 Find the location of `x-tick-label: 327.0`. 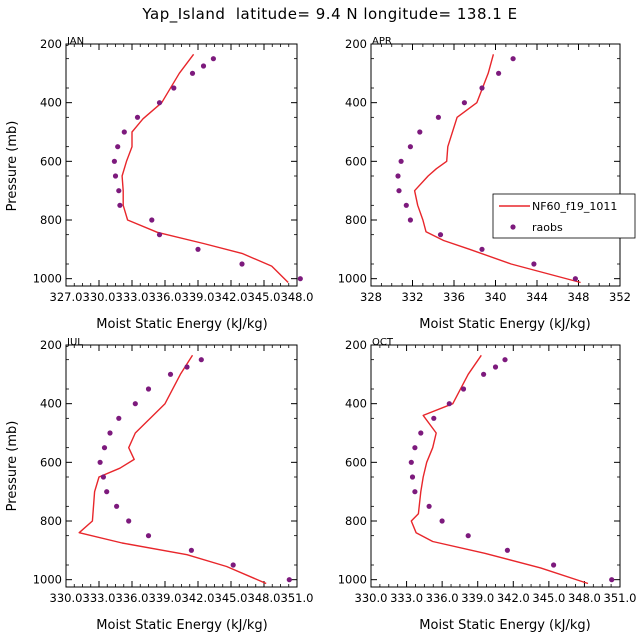

x-tick-label: 327.0 is located at coordinates (66, 297).